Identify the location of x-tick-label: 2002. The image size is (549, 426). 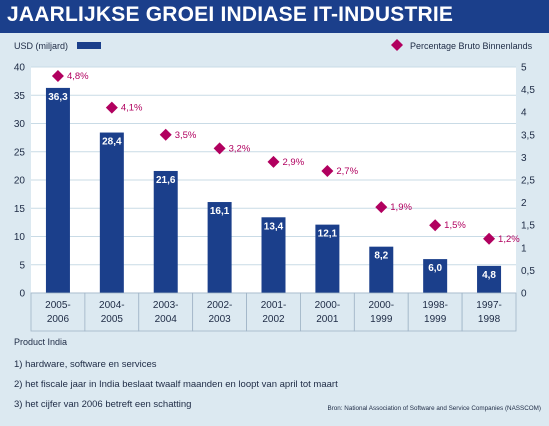
(273, 319).